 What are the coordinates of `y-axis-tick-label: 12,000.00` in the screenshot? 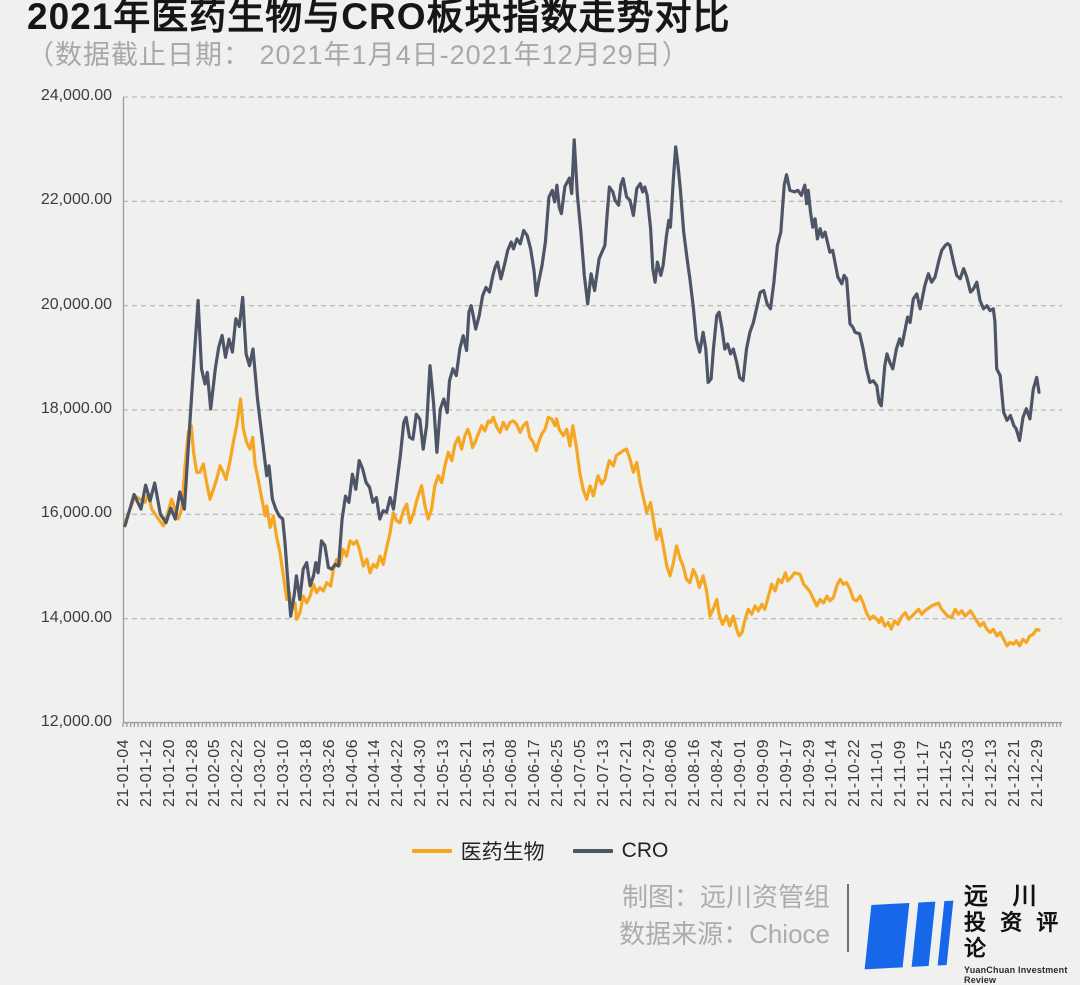 It's located at (76, 721).